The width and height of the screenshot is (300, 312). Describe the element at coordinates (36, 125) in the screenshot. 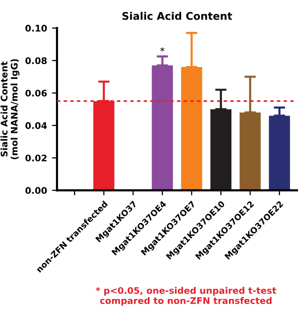

I see `y-tick-label: 0.04` at that location.